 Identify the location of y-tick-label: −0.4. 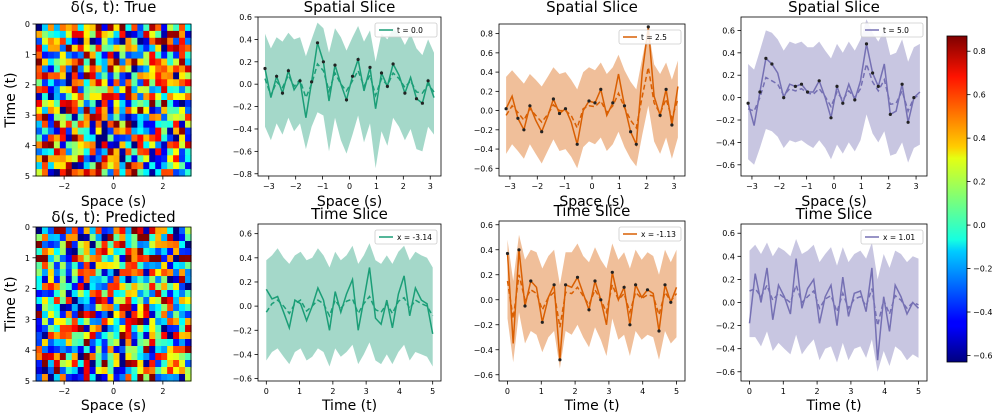
(242, 354).